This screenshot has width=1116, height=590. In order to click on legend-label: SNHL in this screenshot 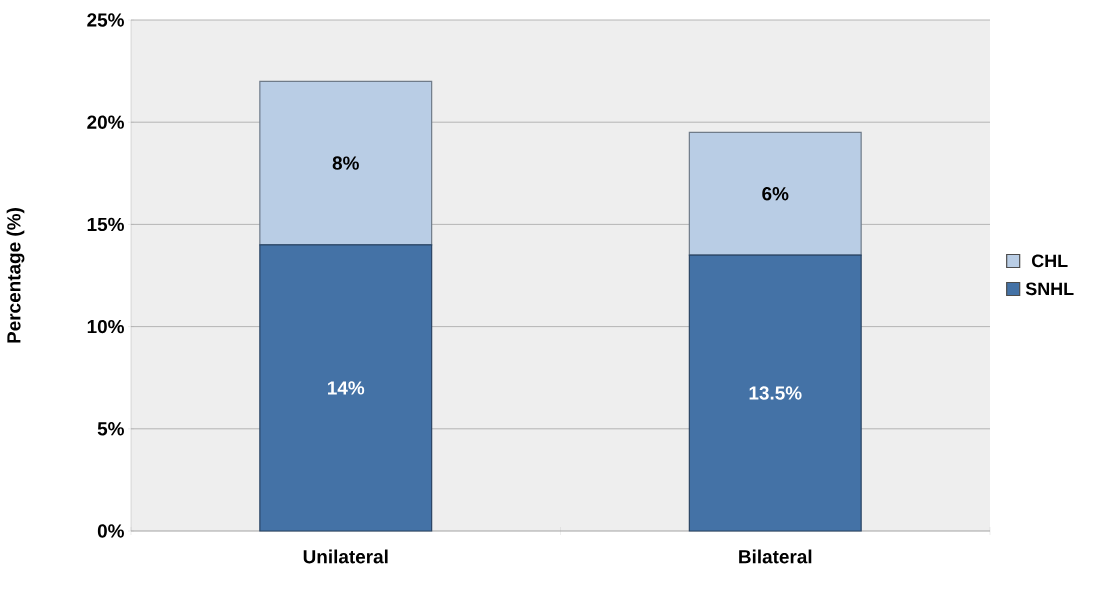, I will do `click(1049, 289)`.